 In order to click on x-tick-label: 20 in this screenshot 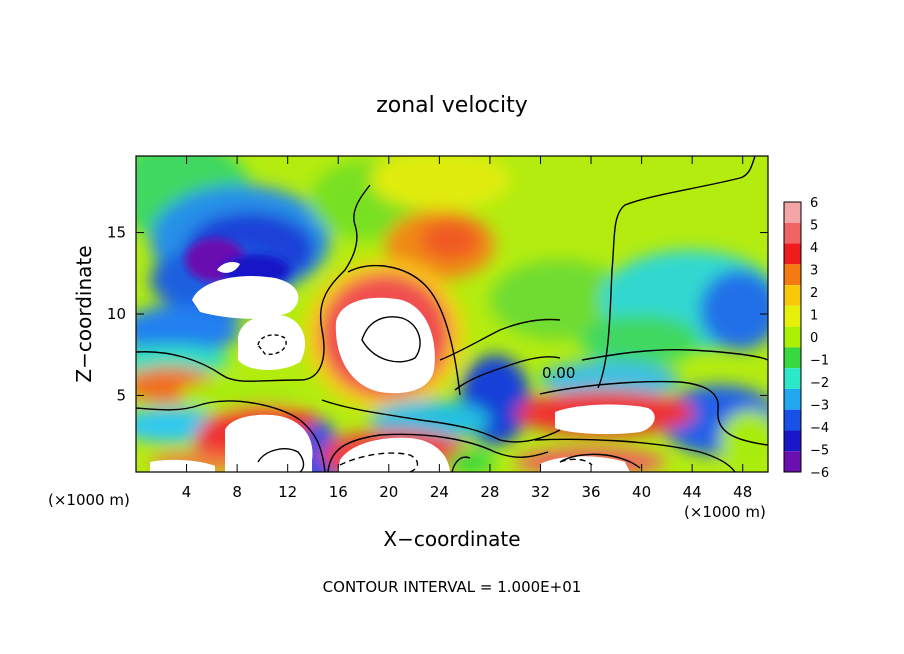, I will do `click(388, 492)`.